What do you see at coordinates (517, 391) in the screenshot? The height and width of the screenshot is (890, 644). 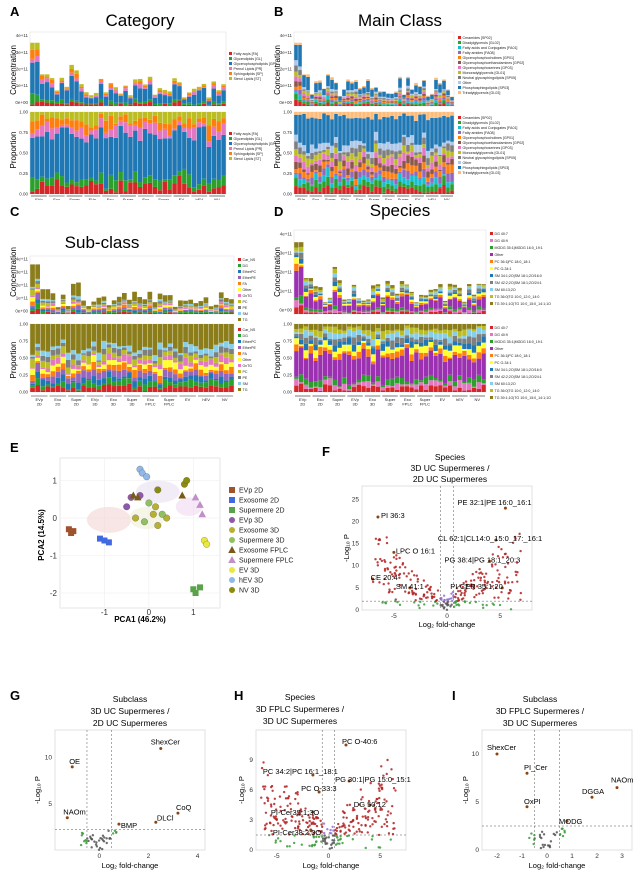 I see `legend-label: TG 36:0|TG 10:0_12:0_14:0` at bounding box center [517, 391].